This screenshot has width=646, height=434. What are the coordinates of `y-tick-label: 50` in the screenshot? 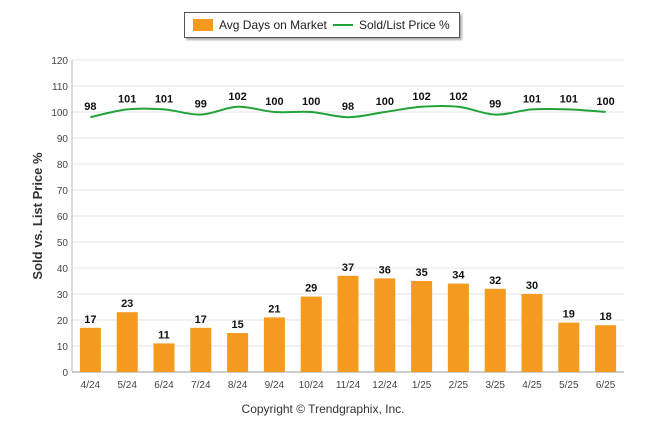 It's located at (63, 243).